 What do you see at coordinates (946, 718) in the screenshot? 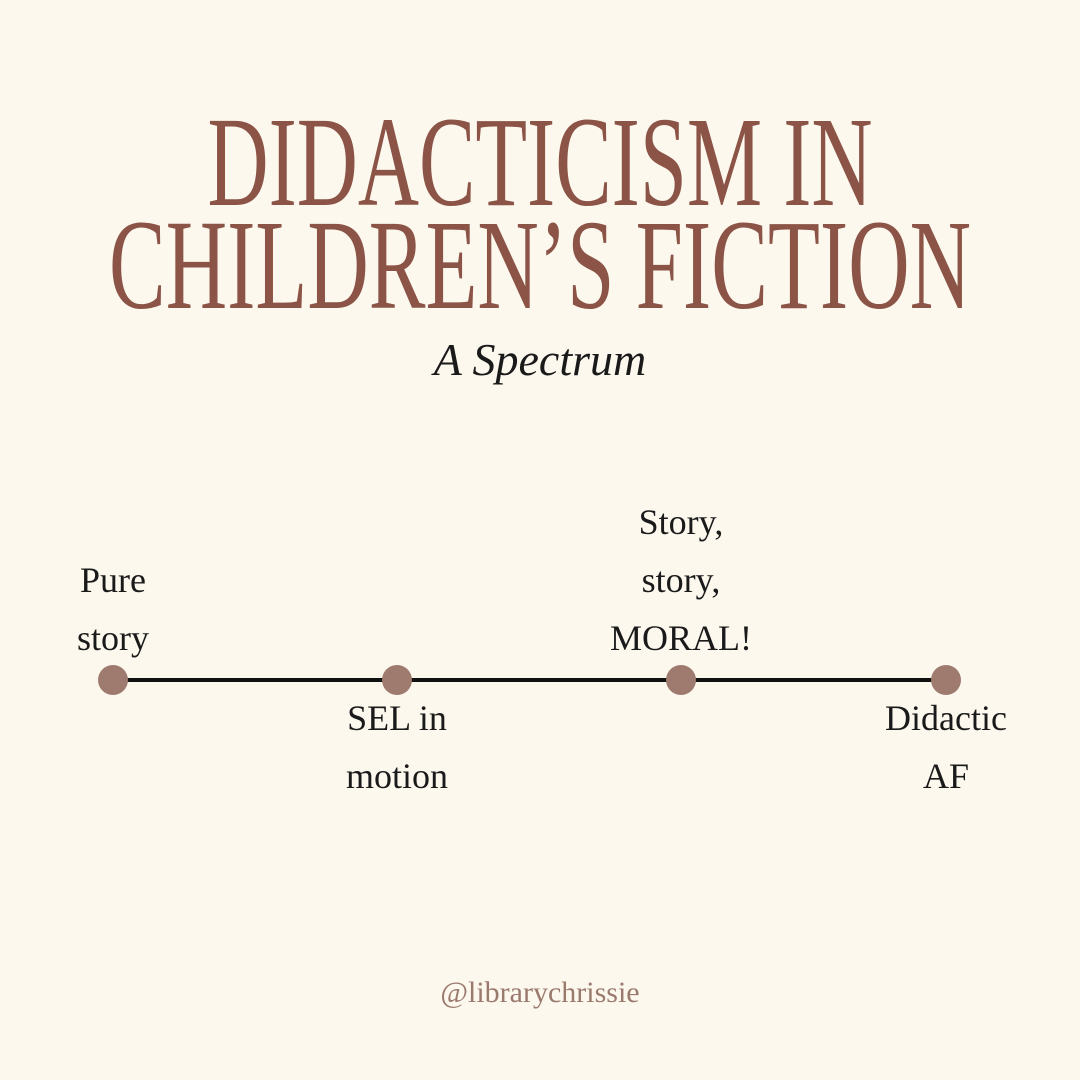
I see `label-line: Didactic` at bounding box center [946, 718].